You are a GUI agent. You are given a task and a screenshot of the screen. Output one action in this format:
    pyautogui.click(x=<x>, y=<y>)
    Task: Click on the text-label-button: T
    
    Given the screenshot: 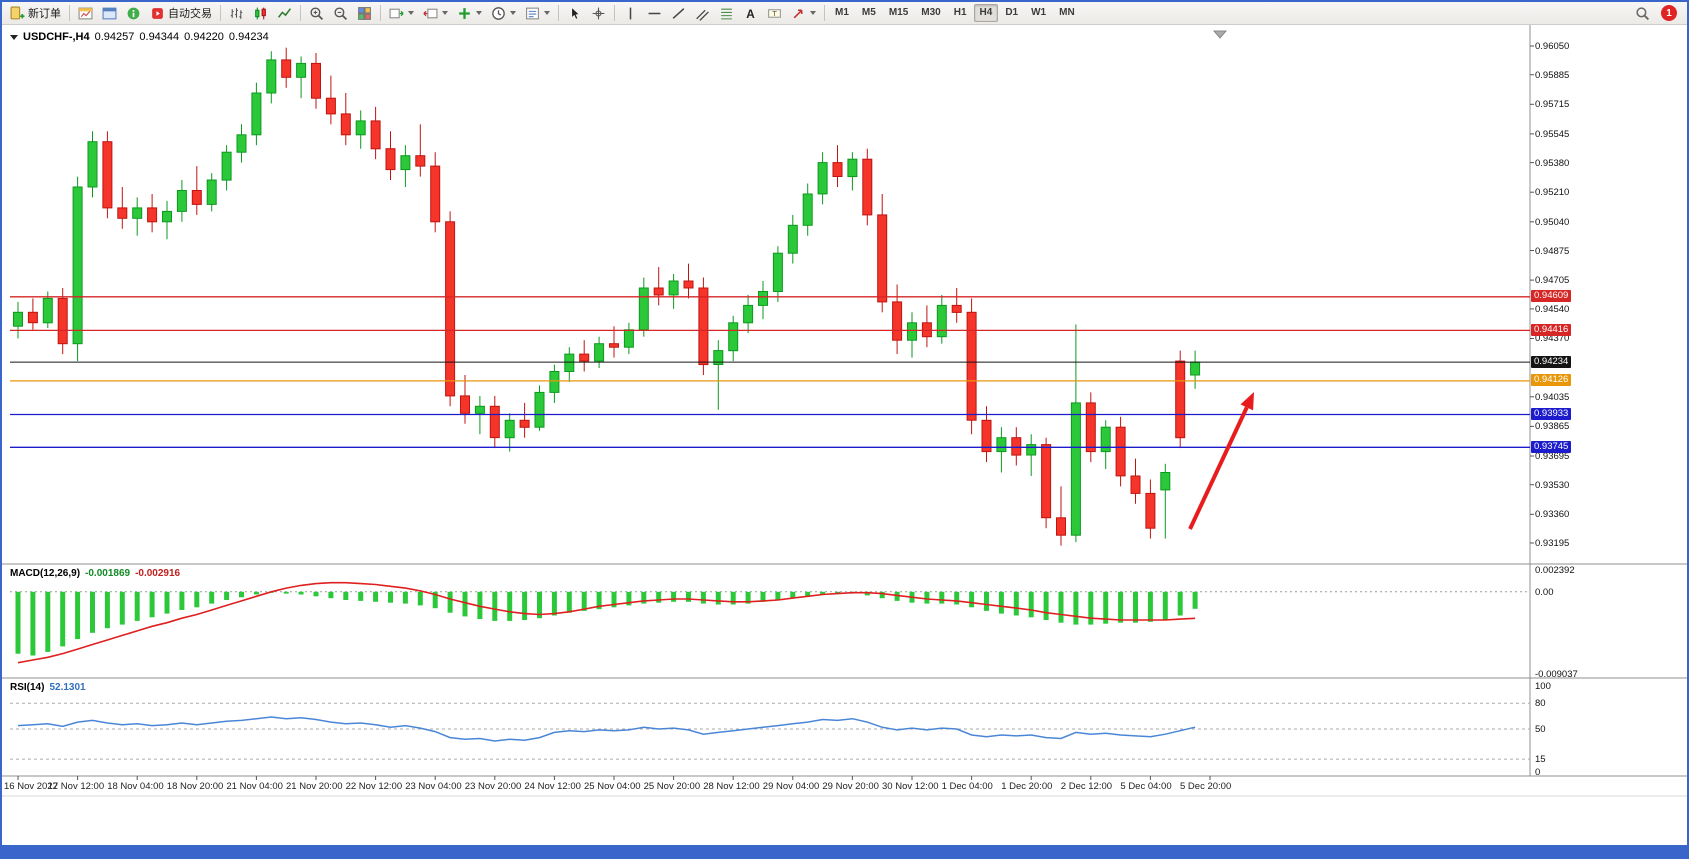 What is the action you would take?
    pyautogui.click(x=774, y=13)
    